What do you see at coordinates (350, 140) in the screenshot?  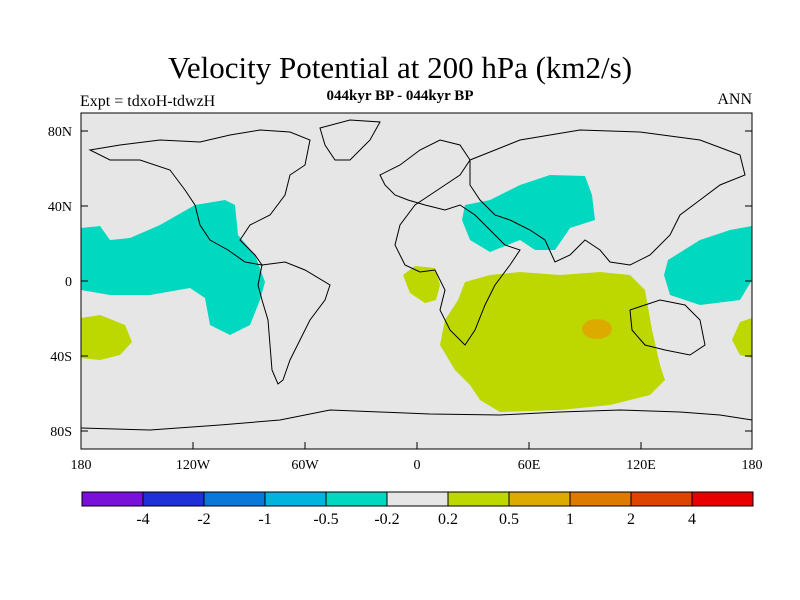 I see `greenland-coast` at bounding box center [350, 140].